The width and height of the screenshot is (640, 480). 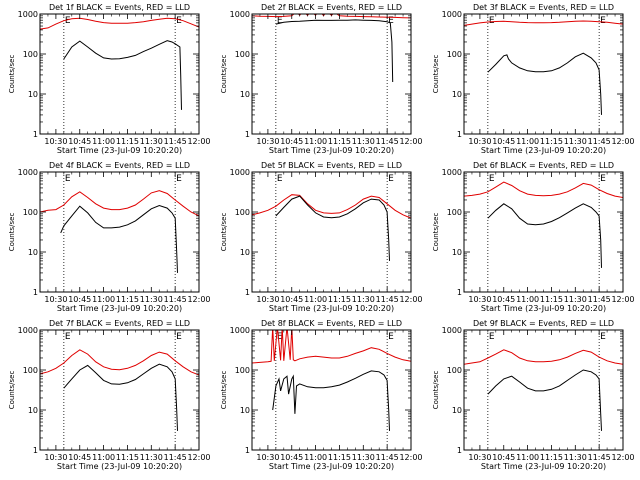 What do you see at coordinates (543, 7) in the screenshot?
I see `panel-title: Det 3f BLACK = Events, RED = LLD` at bounding box center [543, 7].